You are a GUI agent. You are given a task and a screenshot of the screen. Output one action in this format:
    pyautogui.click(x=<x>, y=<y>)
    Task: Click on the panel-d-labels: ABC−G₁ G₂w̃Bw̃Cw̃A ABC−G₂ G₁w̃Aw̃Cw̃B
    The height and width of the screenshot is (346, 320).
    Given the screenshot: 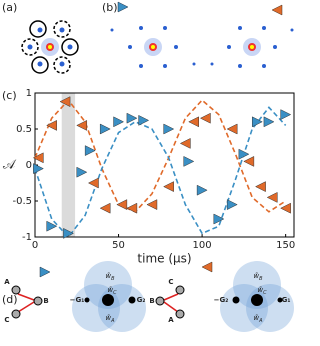 What is the action you would take?
    pyautogui.click(x=147, y=298)
    